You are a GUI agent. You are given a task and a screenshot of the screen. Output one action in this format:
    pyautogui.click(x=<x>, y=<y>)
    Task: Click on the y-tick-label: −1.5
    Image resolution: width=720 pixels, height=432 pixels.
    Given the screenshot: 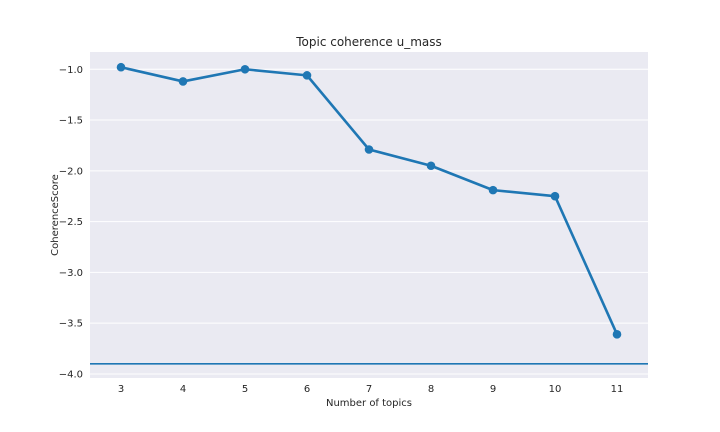 What is the action you would take?
    pyautogui.click(x=71, y=121)
    